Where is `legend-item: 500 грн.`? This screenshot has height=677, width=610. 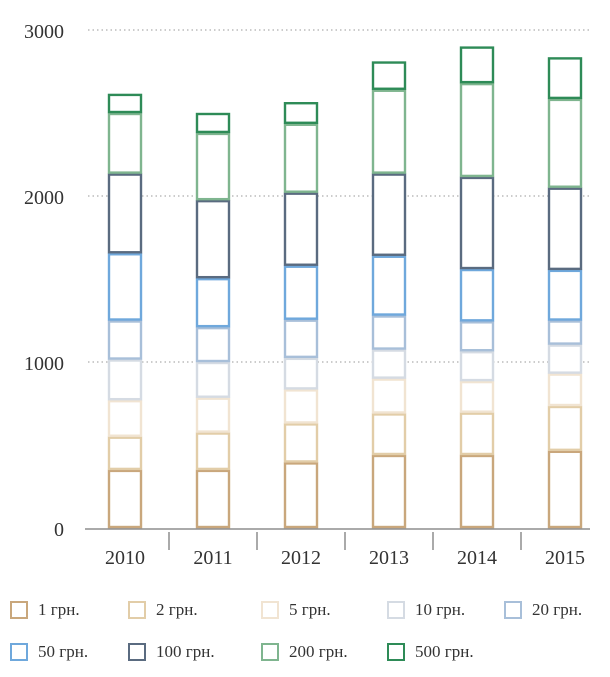
legend-item: 500 грн. is located at coordinates (430, 652).